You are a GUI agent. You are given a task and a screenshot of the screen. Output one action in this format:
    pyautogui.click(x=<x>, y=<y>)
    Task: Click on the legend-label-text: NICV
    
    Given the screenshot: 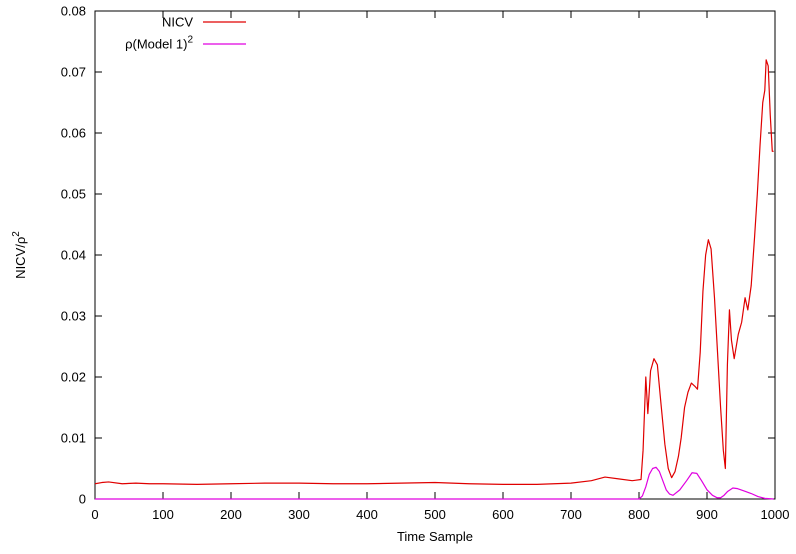 What is the action you would take?
    pyautogui.click(x=177, y=22)
    